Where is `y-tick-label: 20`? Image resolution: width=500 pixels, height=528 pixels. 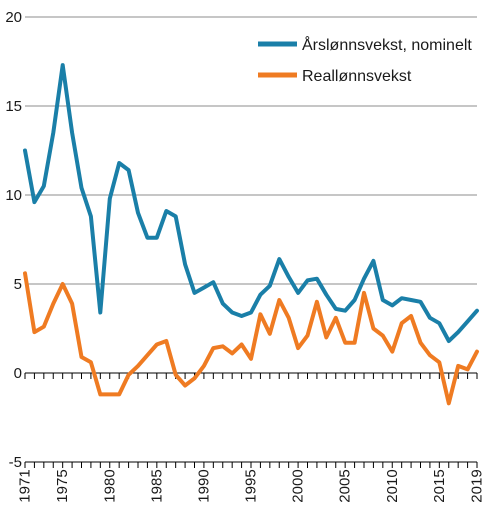 y-tick-label: 20 is located at coordinates (13, 17).